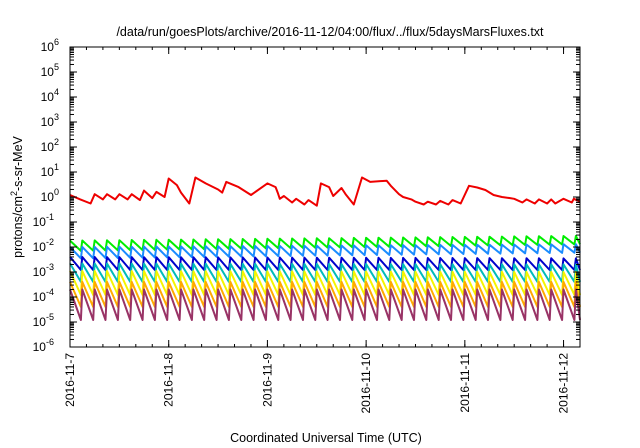 Image resolution: width=640 pixels, height=448 pixels. What do you see at coordinates (50, 145) in the screenshot?
I see `y-tick-label: 10²` at bounding box center [50, 145].